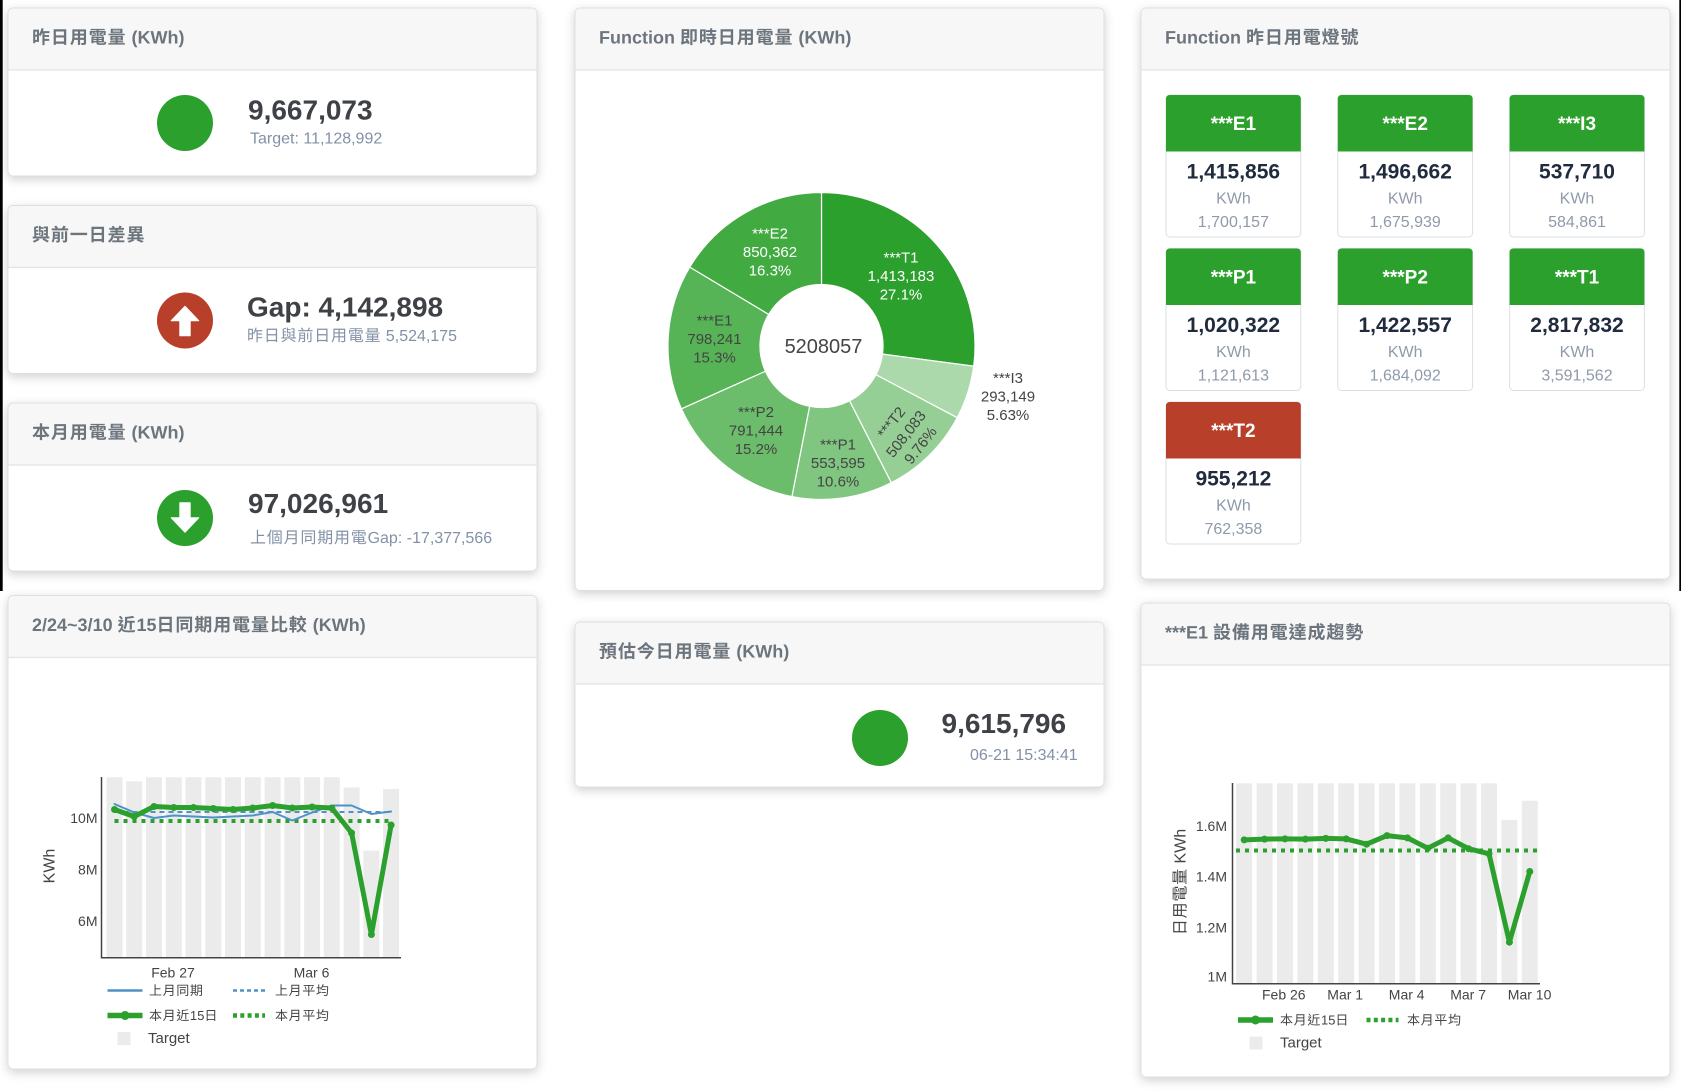  Describe the element at coordinates (770, 252) in the screenshot. I see `svg-text: 850,362` at that location.